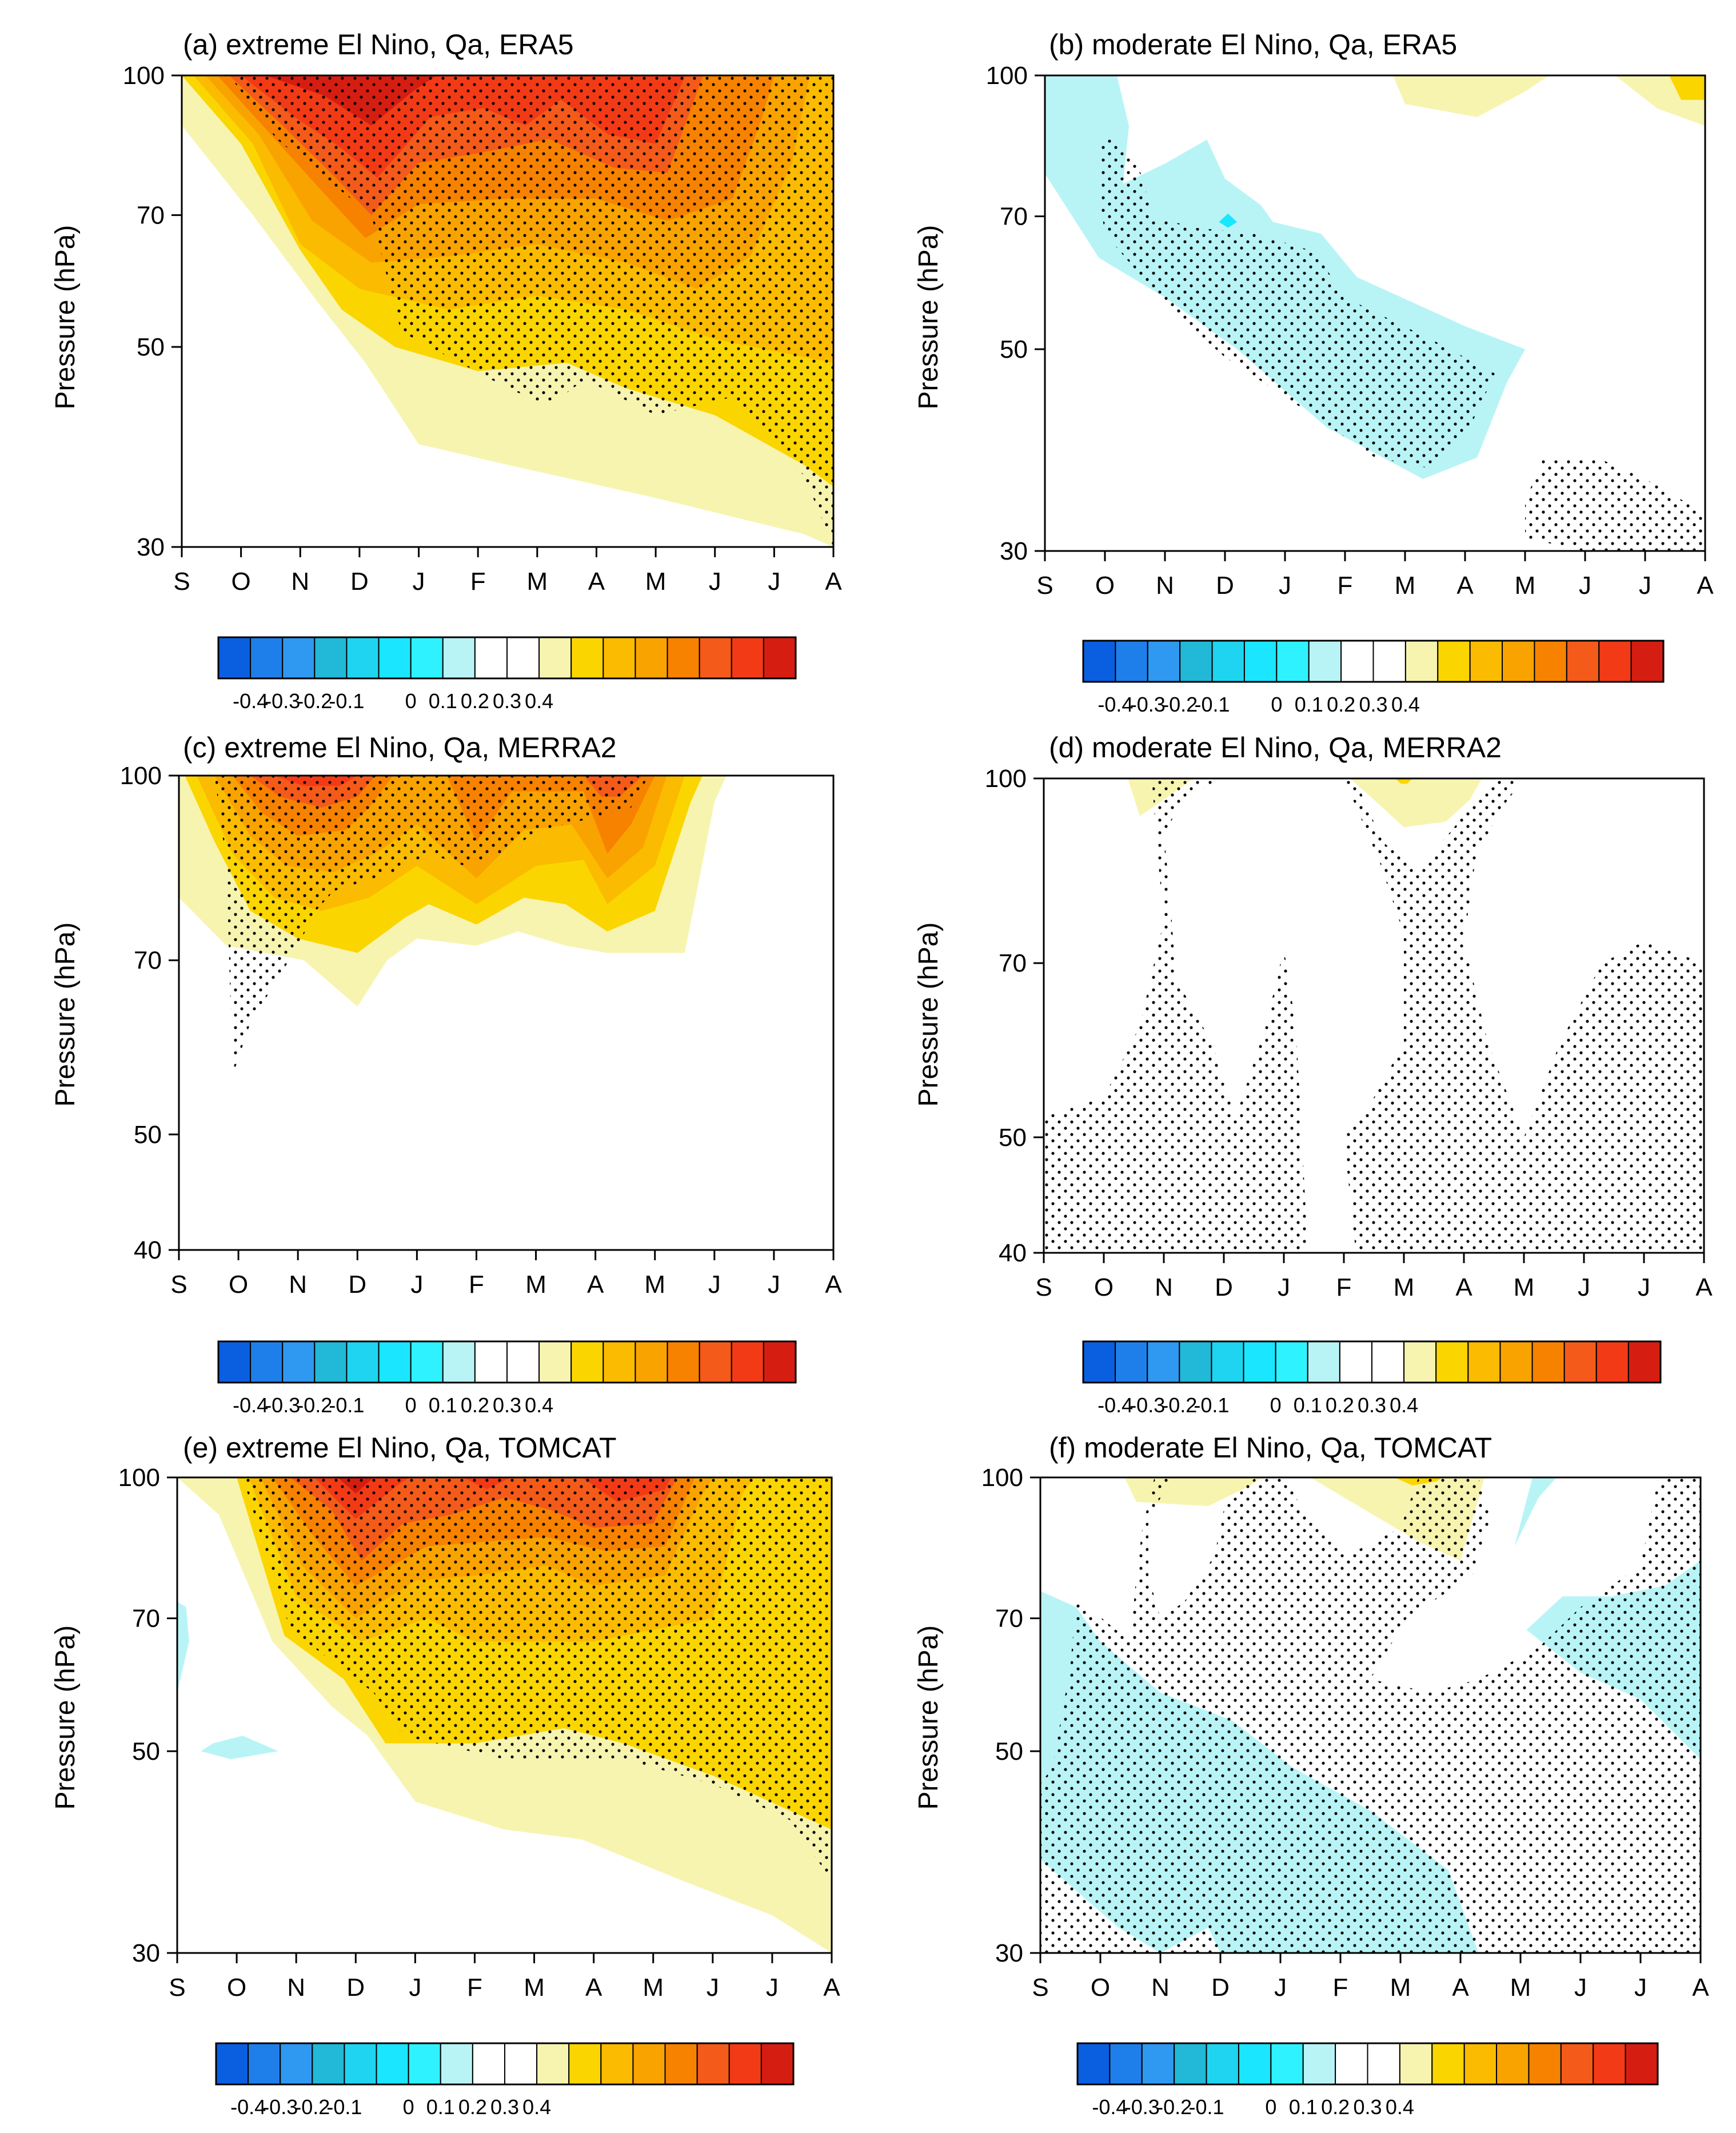  Describe the element at coordinates (1013, 963) in the screenshot. I see `y-tick-label: 70` at that location.